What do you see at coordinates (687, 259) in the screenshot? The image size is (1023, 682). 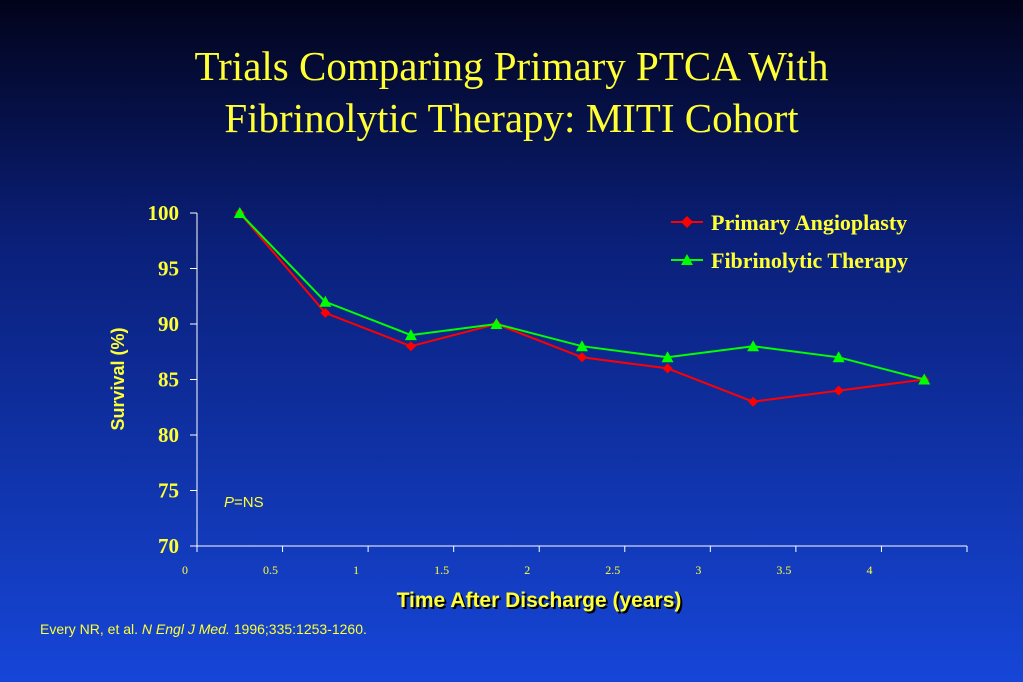 I see `legend-marker-fibrinolytic-therapy` at bounding box center [687, 259].